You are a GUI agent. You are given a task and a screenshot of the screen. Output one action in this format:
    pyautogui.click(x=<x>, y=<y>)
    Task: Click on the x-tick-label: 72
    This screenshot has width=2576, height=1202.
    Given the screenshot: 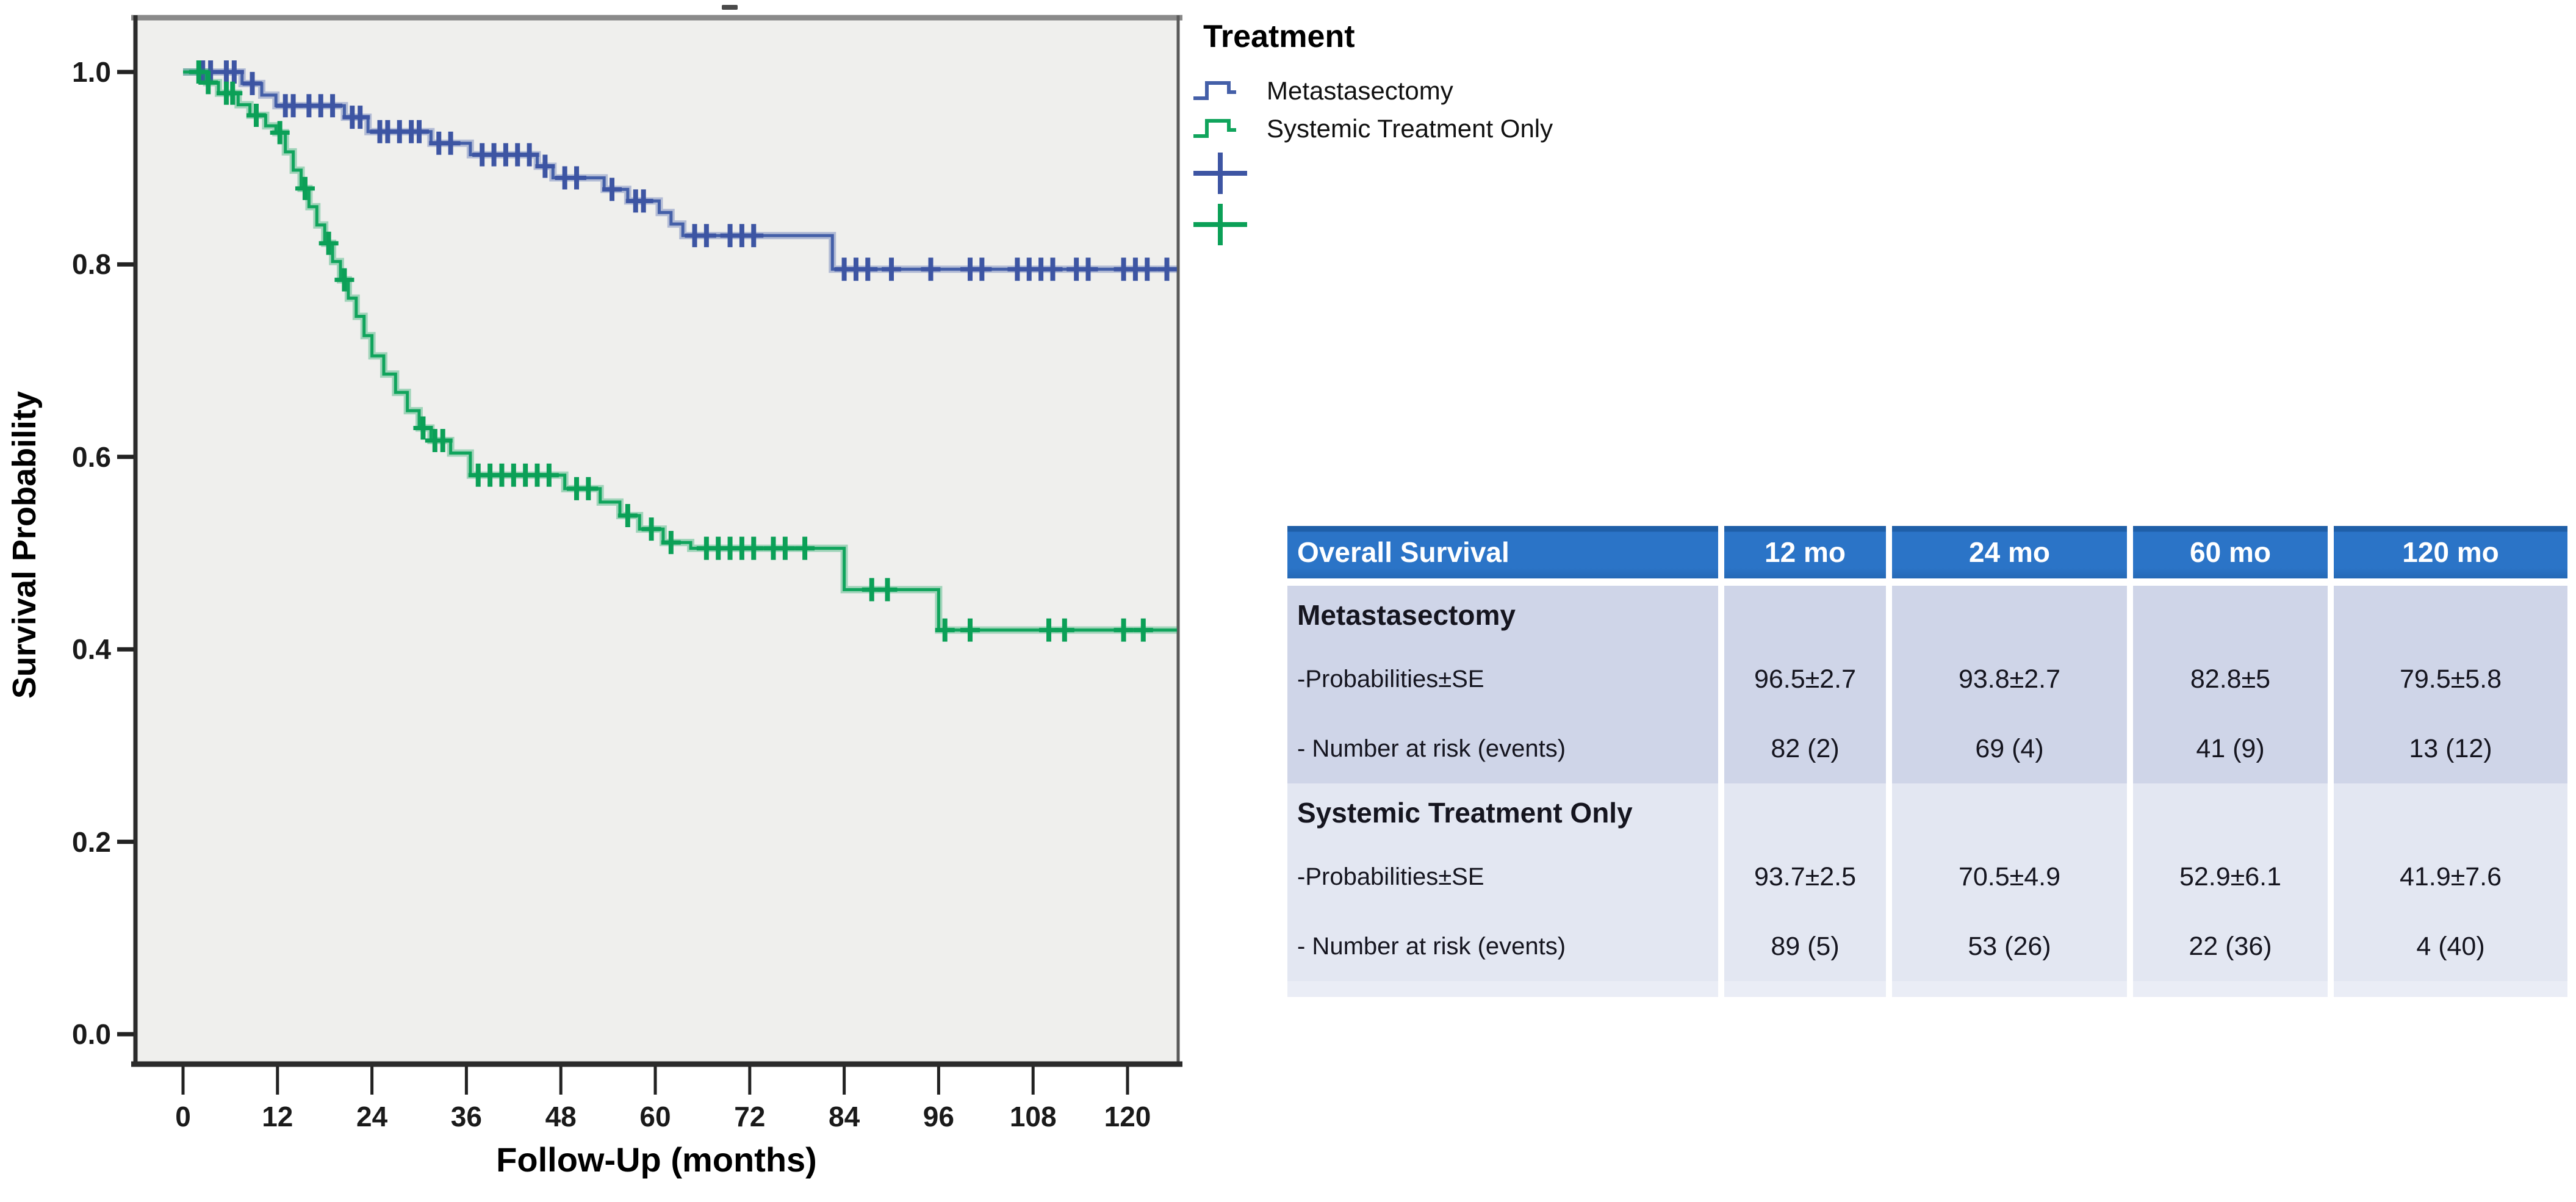 What is the action you would take?
    pyautogui.click(x=750, y=1117)
    